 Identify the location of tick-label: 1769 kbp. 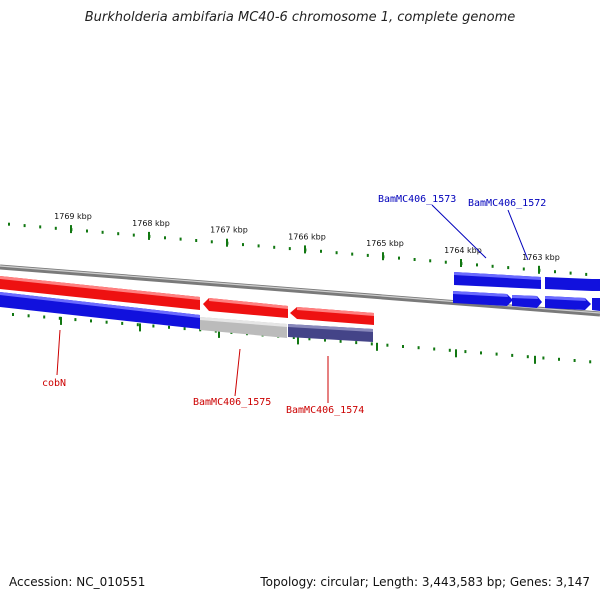
(73, 216).